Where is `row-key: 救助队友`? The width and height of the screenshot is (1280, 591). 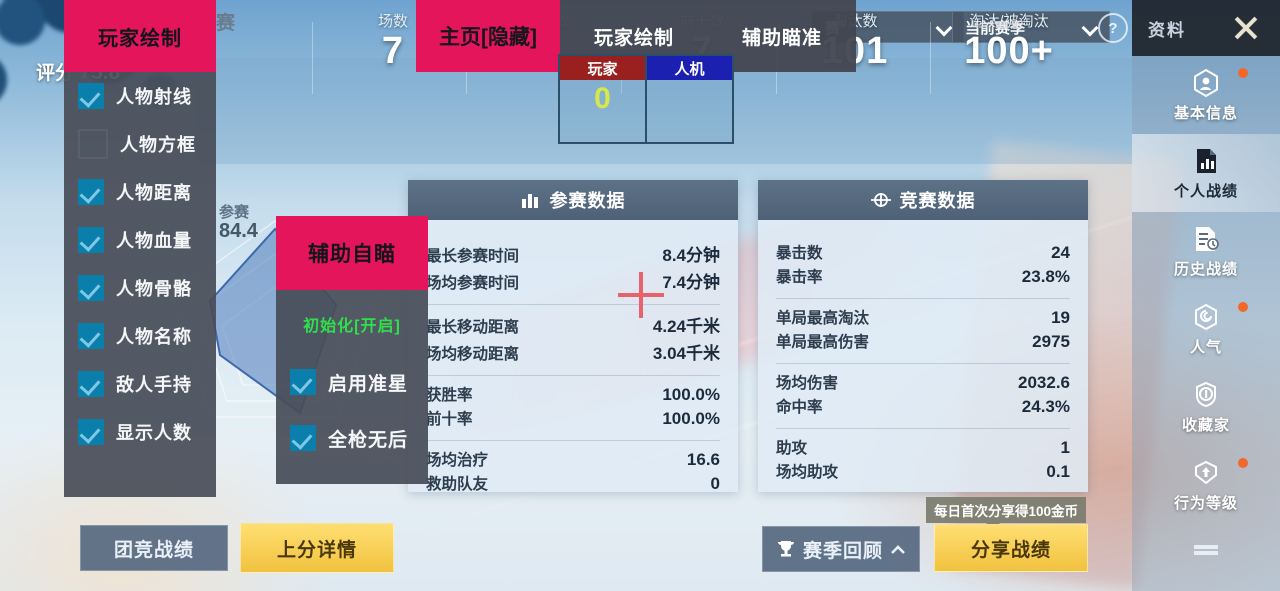 row-key: 救助队友 is located at coordinates (457, 484).